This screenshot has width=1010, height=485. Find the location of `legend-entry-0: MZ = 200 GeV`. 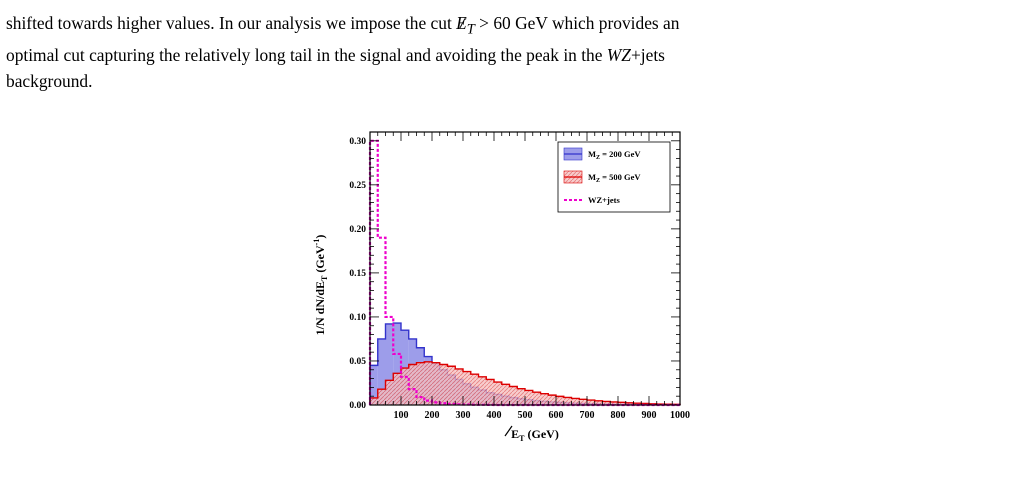

legend-entry-0: MZ = 200 GeV is located at coordinates (602, 154).